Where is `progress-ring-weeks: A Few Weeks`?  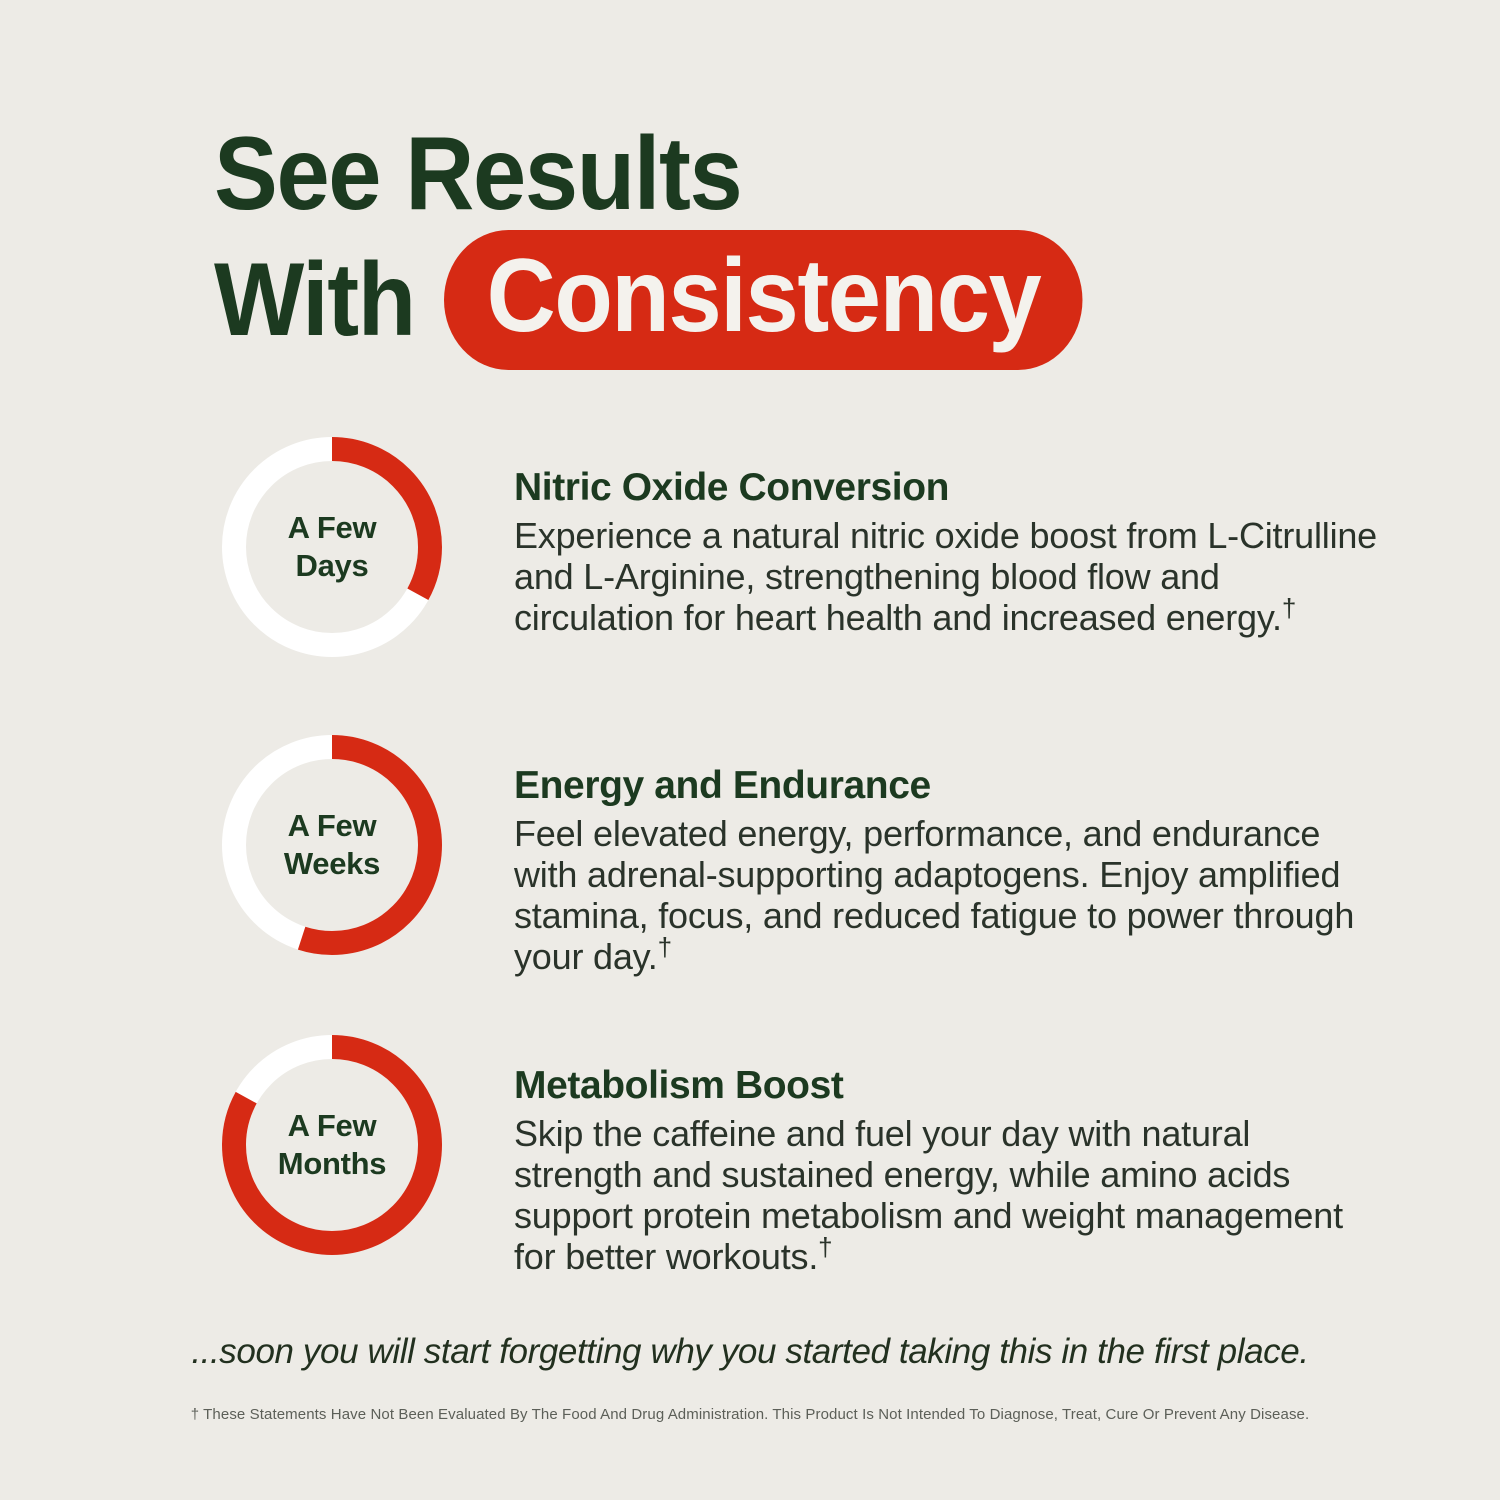 progress-ring-weeks: A Few Weeks is located at coordinates (332, 845).